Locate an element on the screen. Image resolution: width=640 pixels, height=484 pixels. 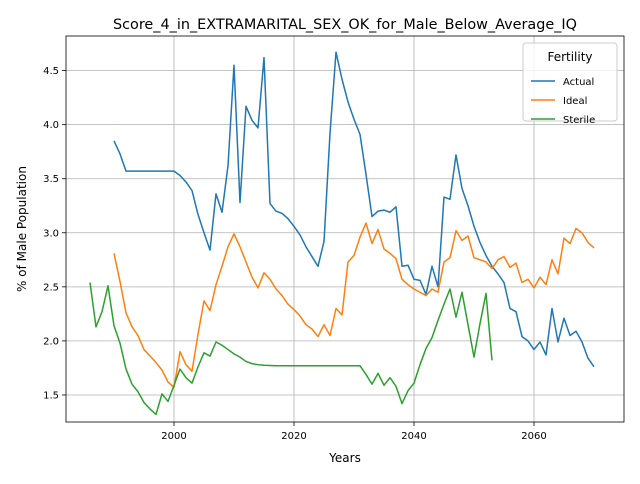
legend-title: Fertility is located at coordinates (569, 57).